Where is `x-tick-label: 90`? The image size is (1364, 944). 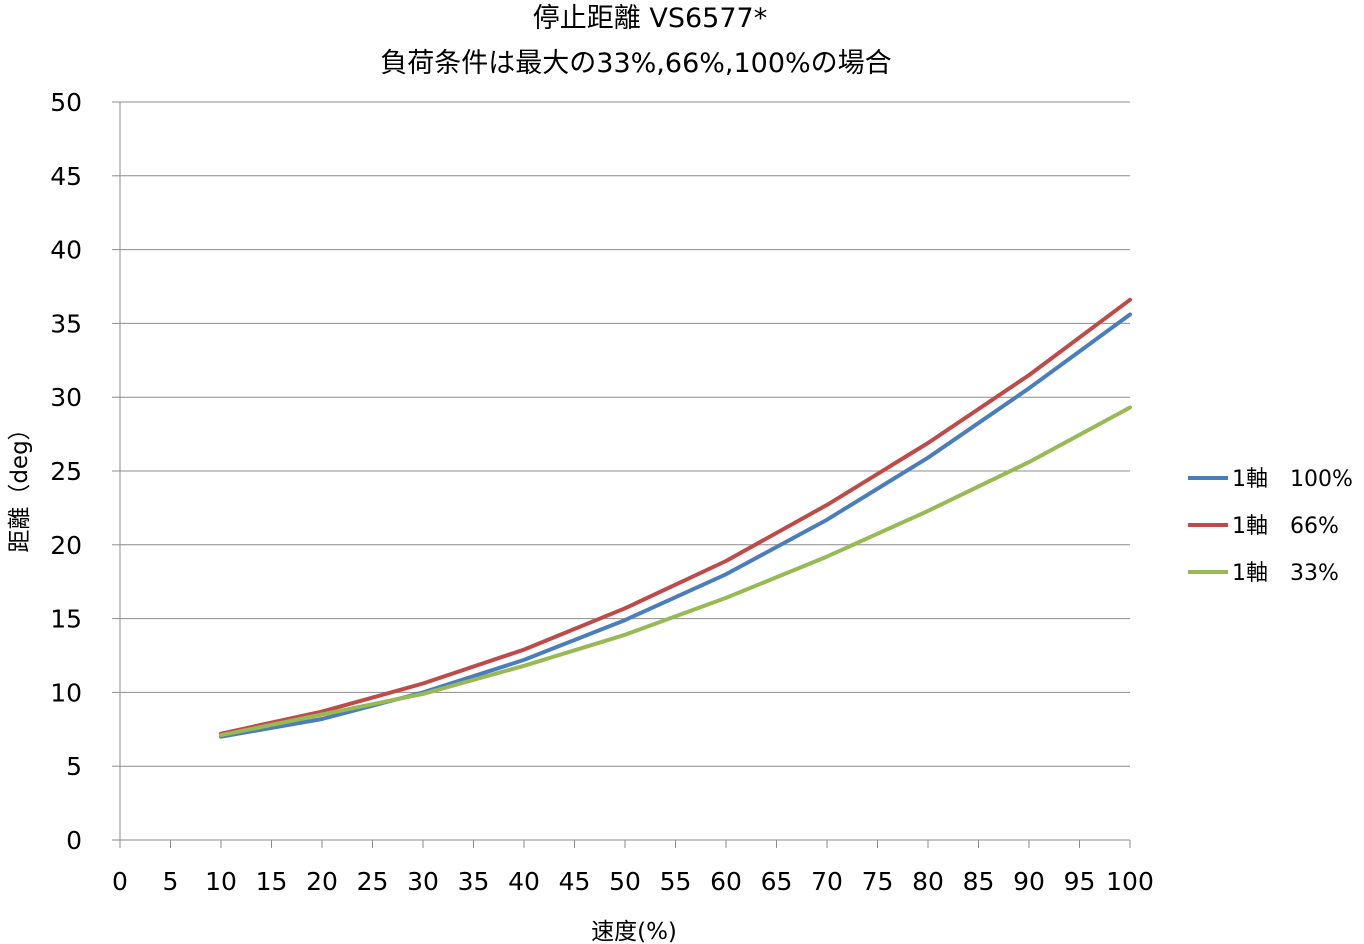 x-tick-label: 90 is located at coordinates (1029, 881).